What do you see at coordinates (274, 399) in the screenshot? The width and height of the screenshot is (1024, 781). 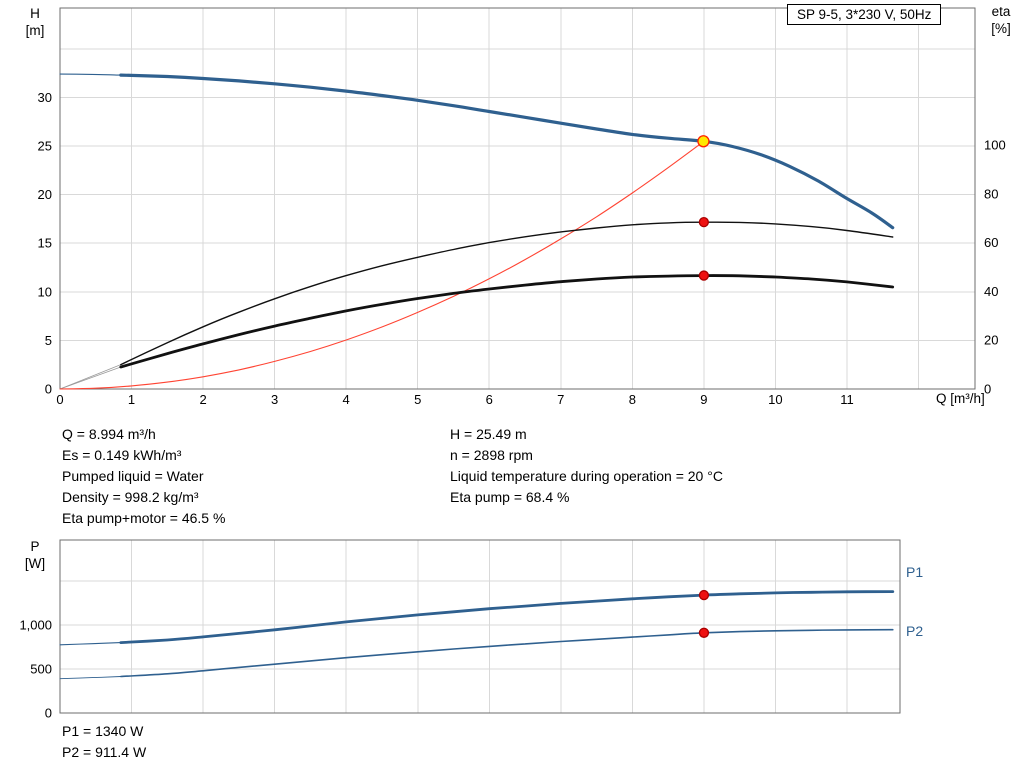 I see `x-tick-label: 3` at bounding box center [274, 399].